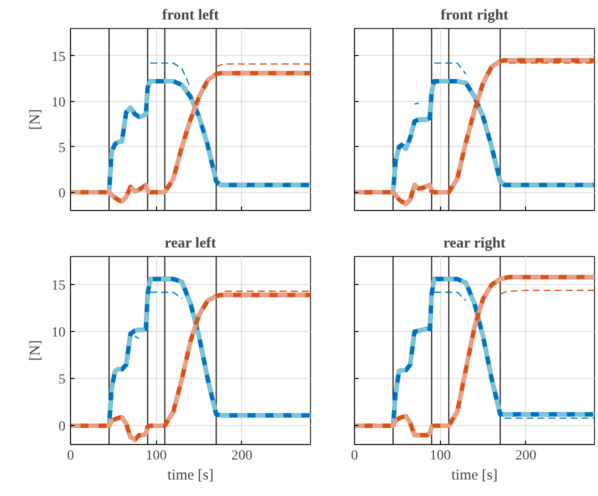 The image size is (598, 496). I want to click on chart-title: front right, so click(474, 16).